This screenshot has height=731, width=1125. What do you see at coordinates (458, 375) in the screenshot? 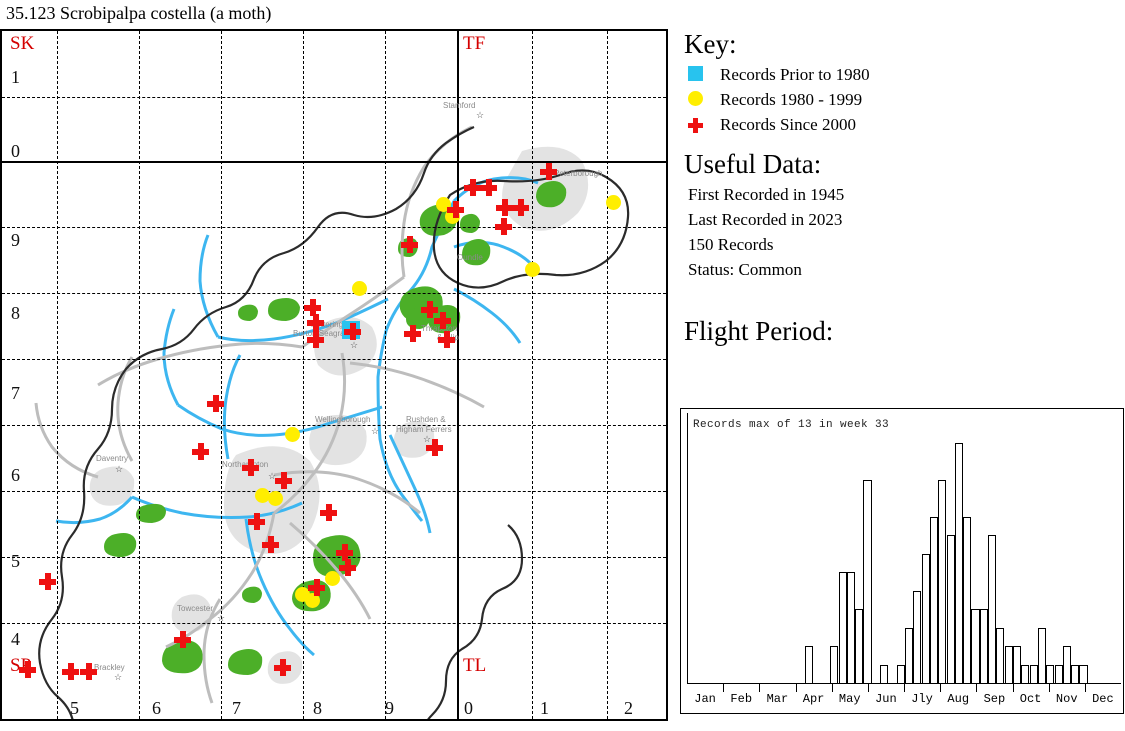
I see `grid-line-v-major` at bounding box center [458, 375].